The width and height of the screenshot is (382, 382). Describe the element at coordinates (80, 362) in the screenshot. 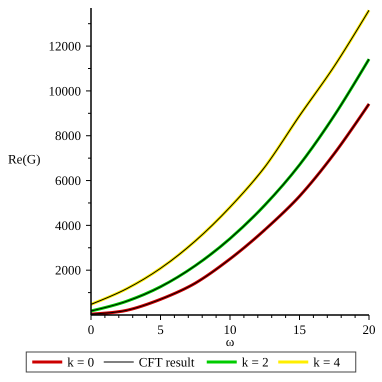

I see `legend-label: k = 0` at that location.